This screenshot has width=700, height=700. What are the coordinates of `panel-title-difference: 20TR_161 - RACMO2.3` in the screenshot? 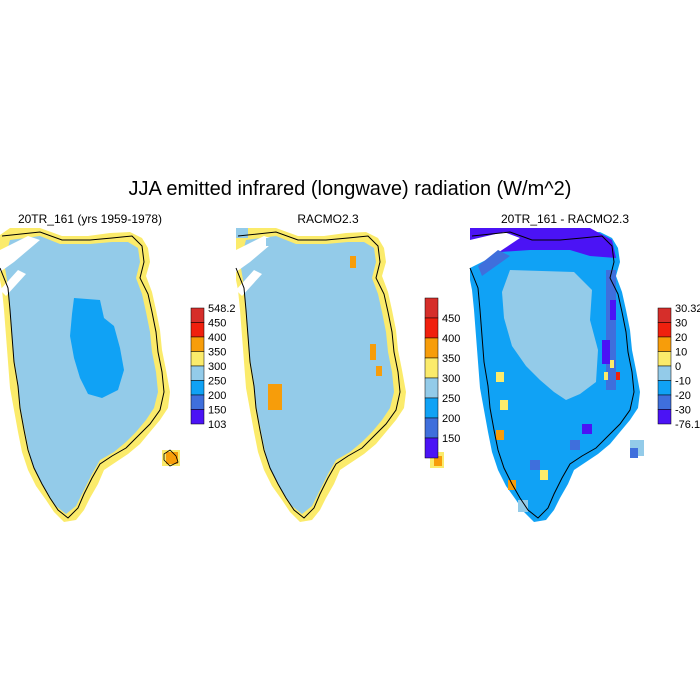 It's located at (565, 219).